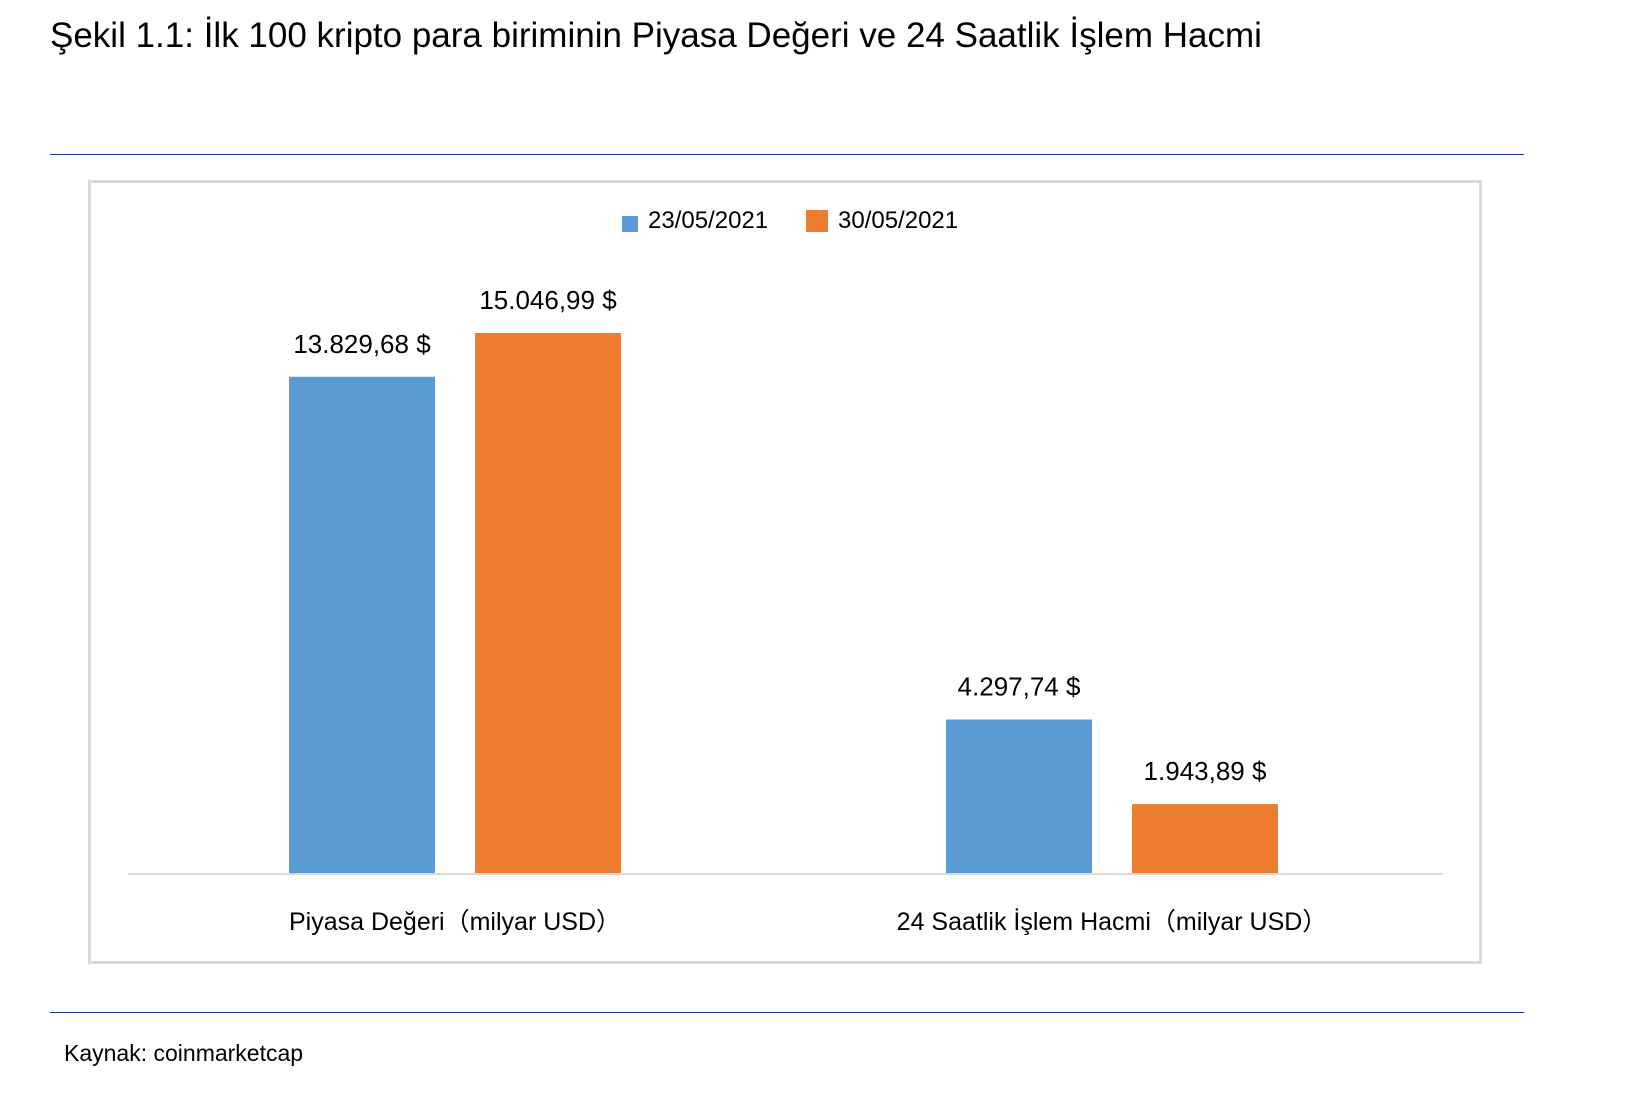 Image resolution: width=1642 pixels, height=1102 pixels. What do you see at coordinates (898, 220) in the screenshot?
I see `legend-label-2: 30/05/2021` at bounding box center [898, 220].